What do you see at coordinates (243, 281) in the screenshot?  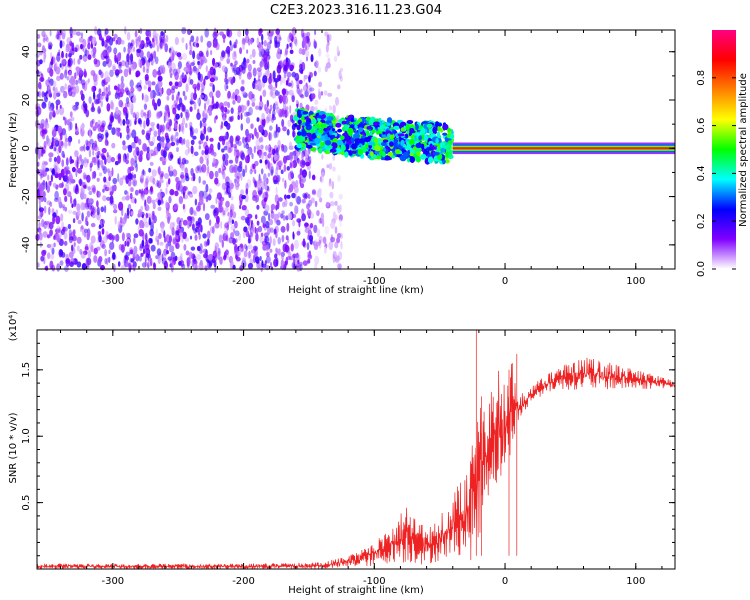 I see `x-tick-label: -200` at bounding box center [243, 281].